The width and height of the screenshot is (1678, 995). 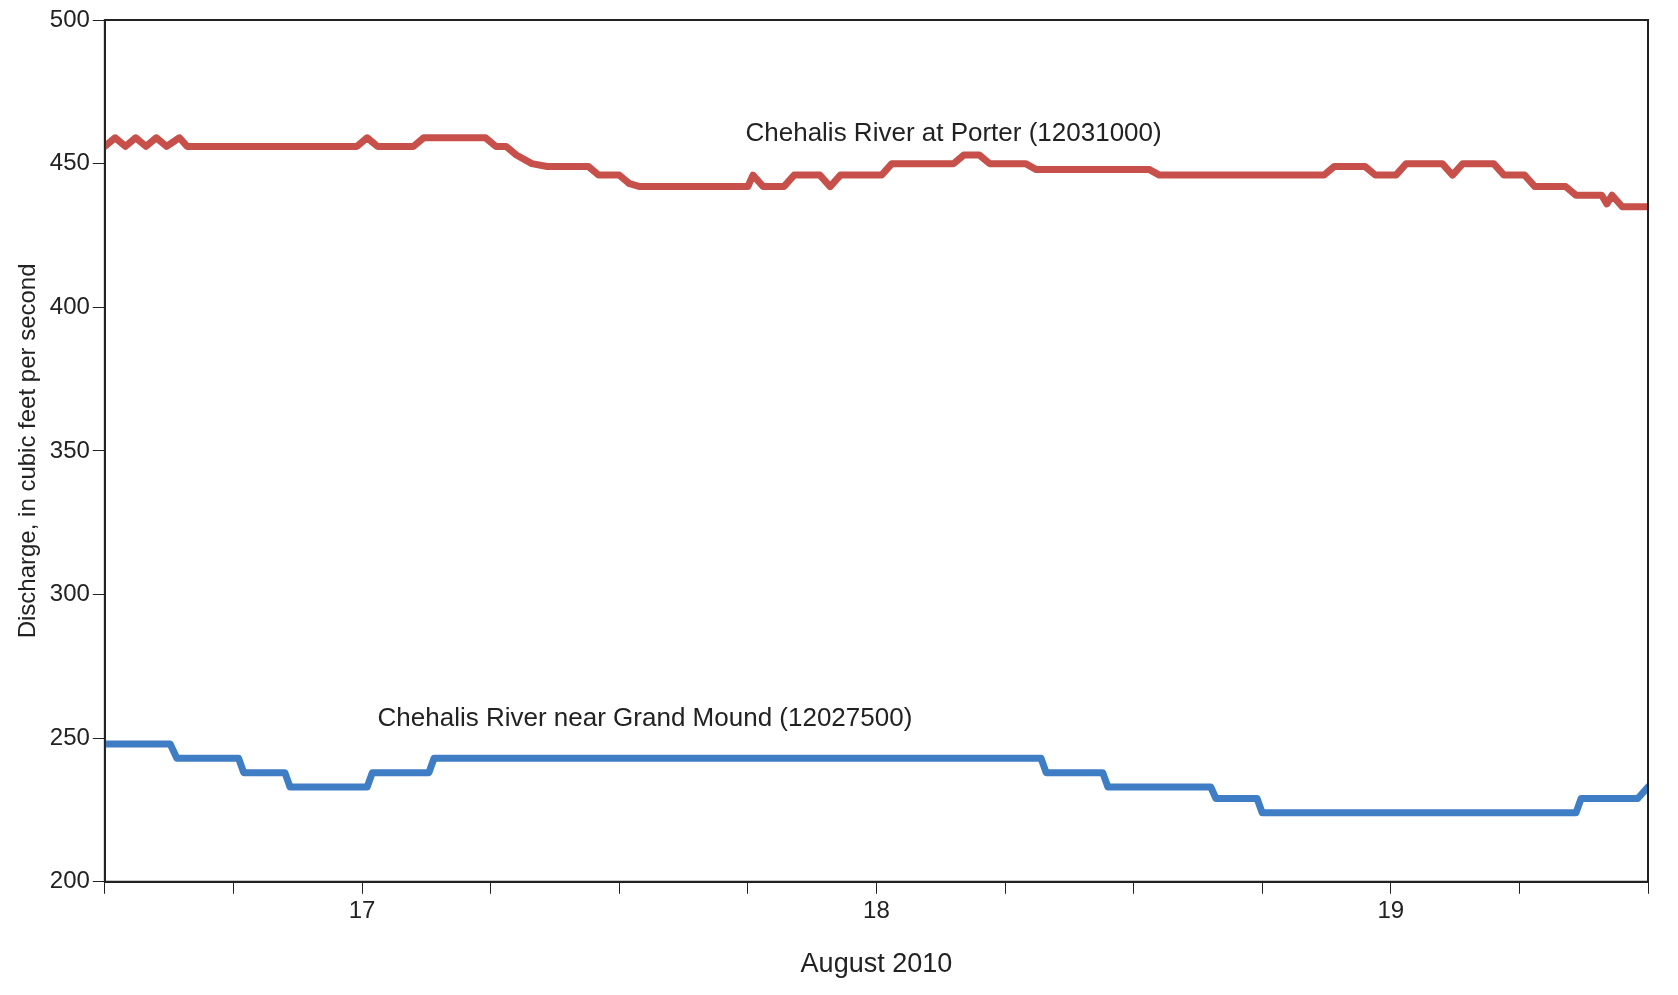 I want to click on y-tick-label: 350, so click(x=69, y=449).